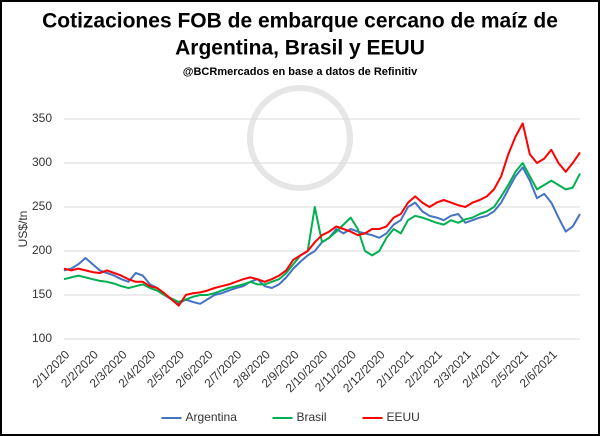  Describe the element at coordinates (23, 229) in the screenshot. I see `y-axis-label: US$/tn` at that location.